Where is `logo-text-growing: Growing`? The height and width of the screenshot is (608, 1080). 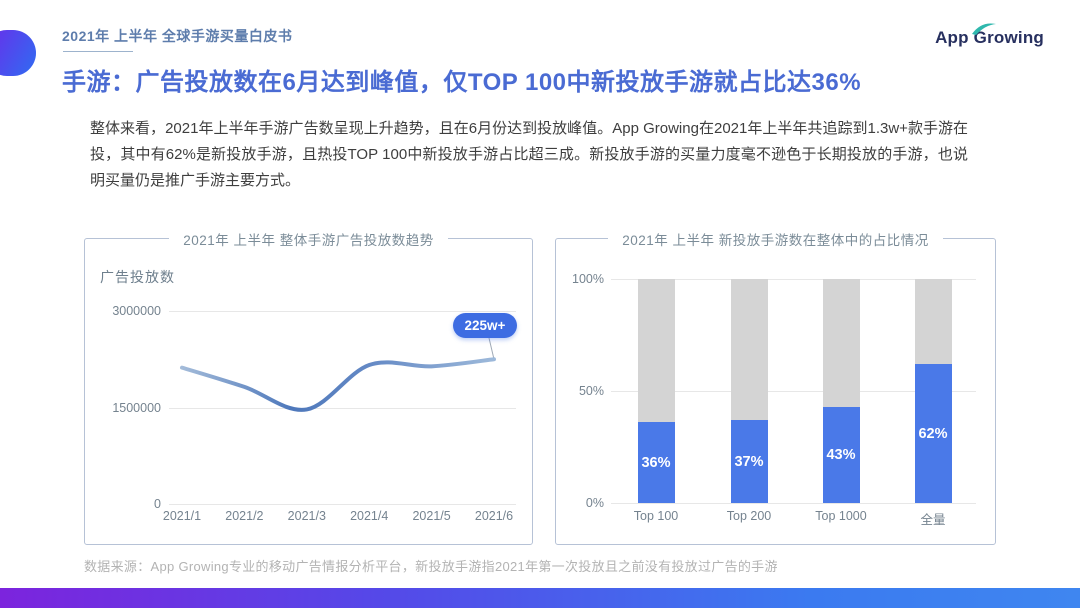 logo-text-growing: Growing is located at coordinates (1008, 37).